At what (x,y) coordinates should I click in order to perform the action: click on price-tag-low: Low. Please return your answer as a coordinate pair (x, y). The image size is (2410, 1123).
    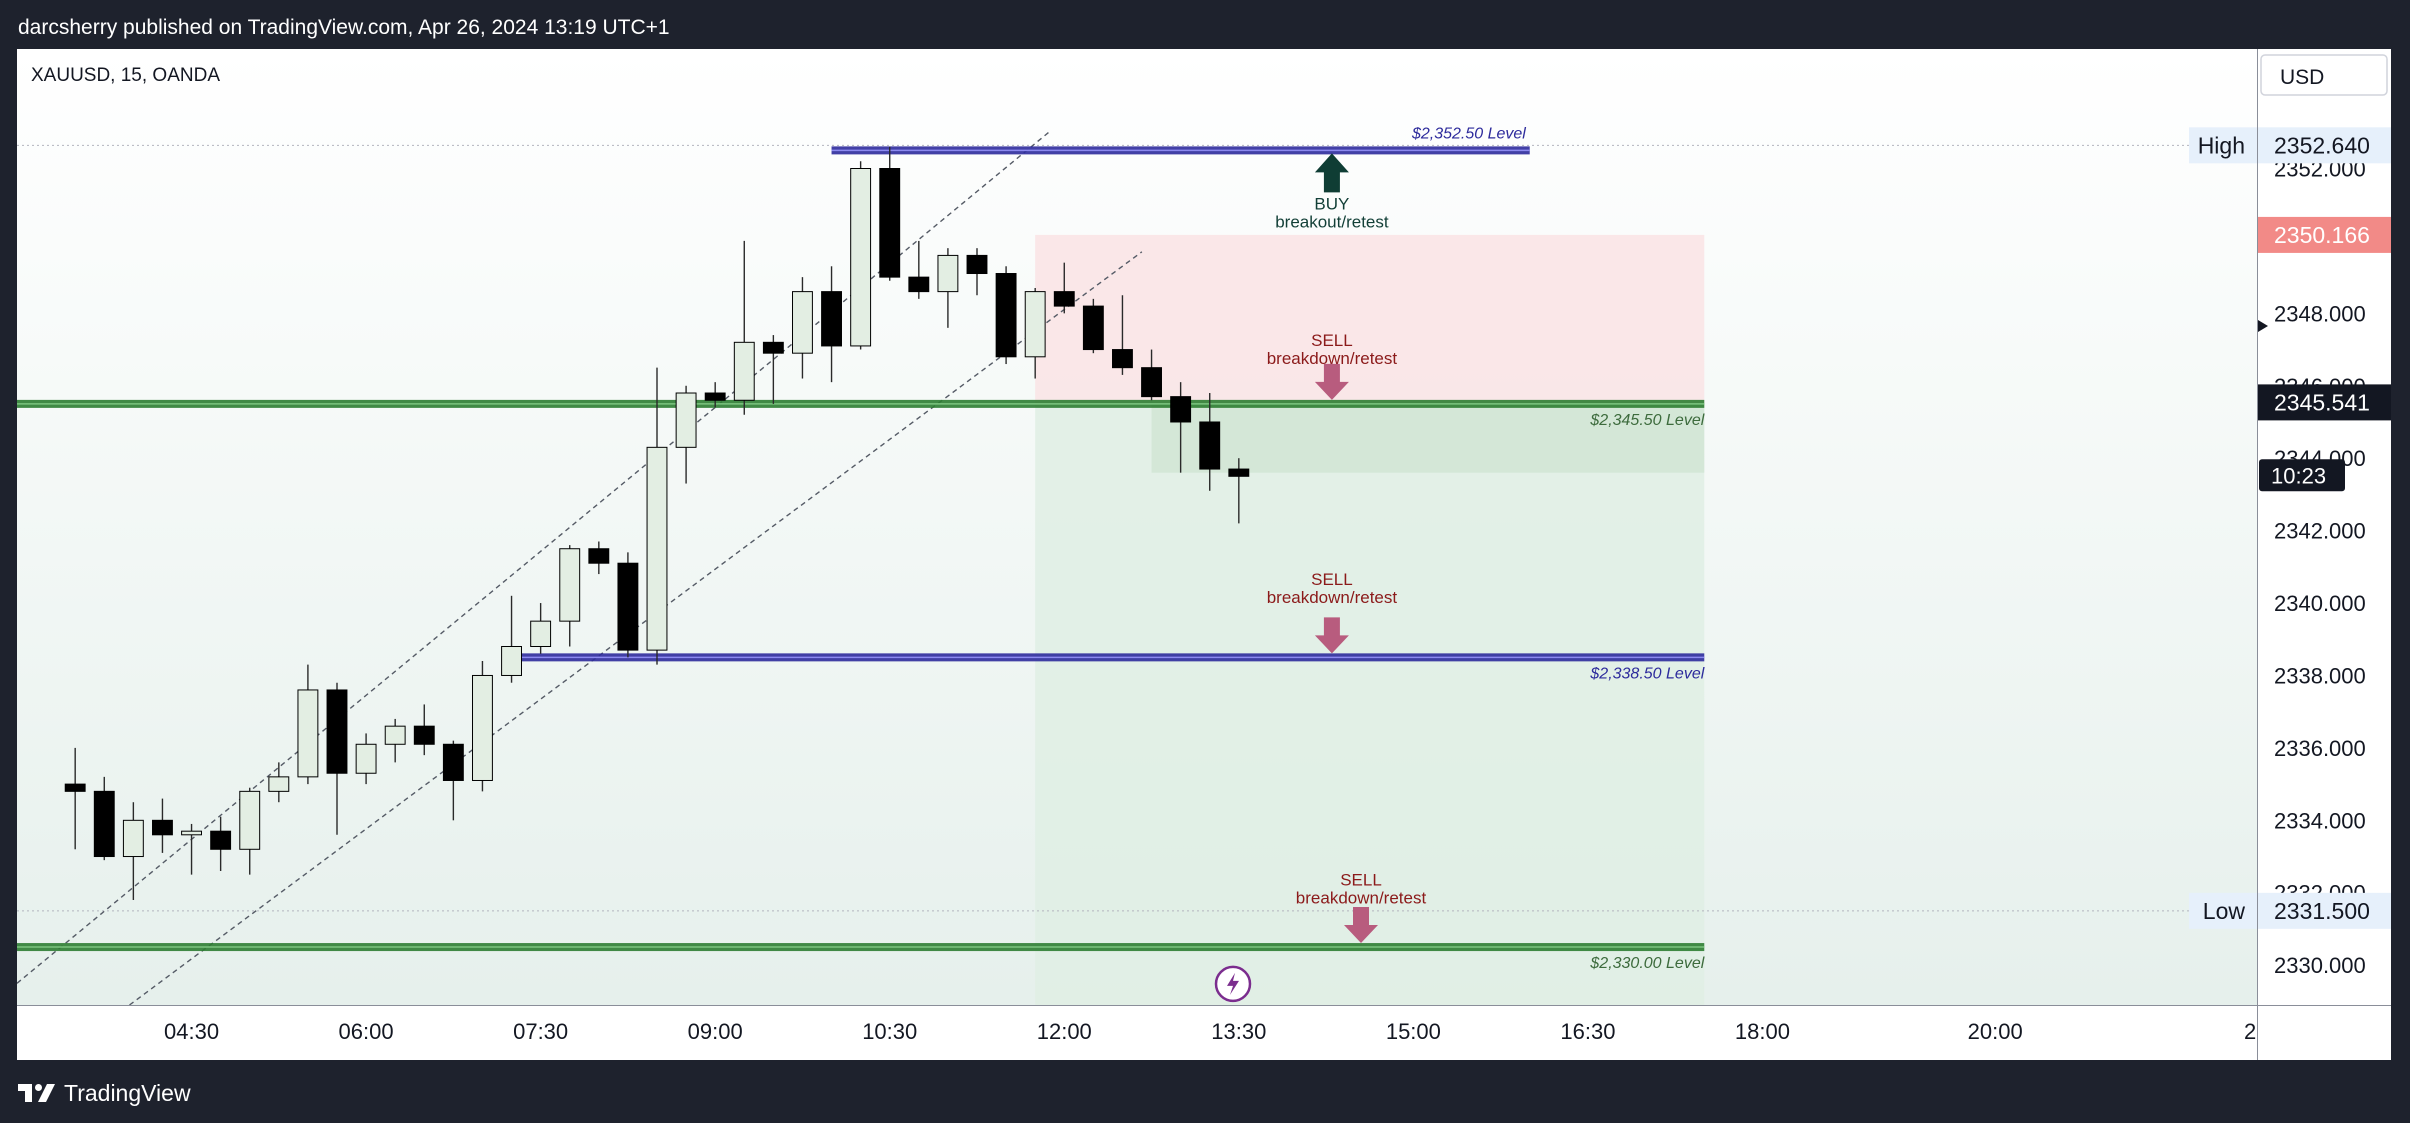
    Looking at the image, I should click on (2224, 911).